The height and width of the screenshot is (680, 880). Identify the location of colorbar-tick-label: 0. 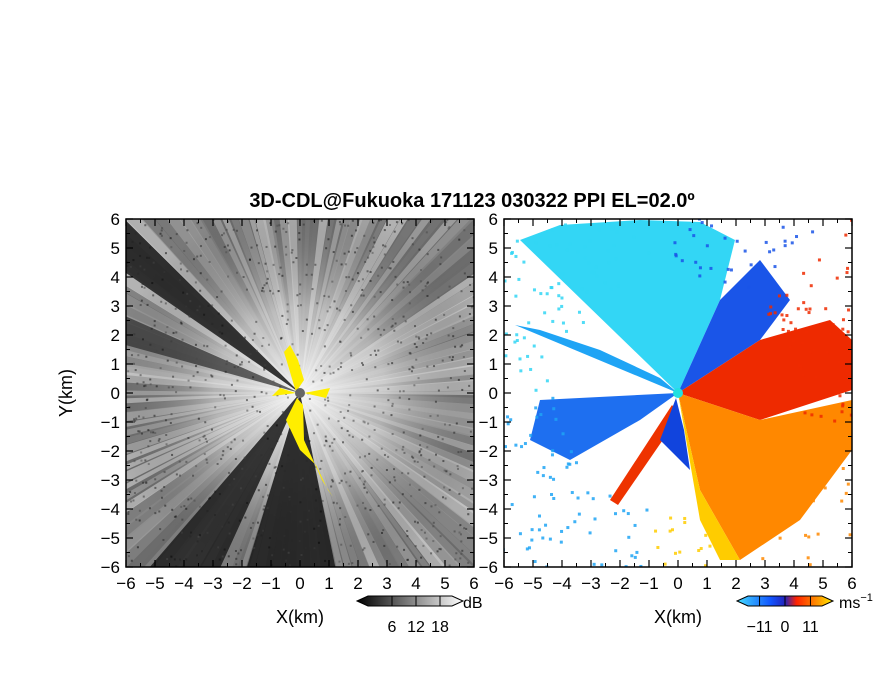
(785, 627).